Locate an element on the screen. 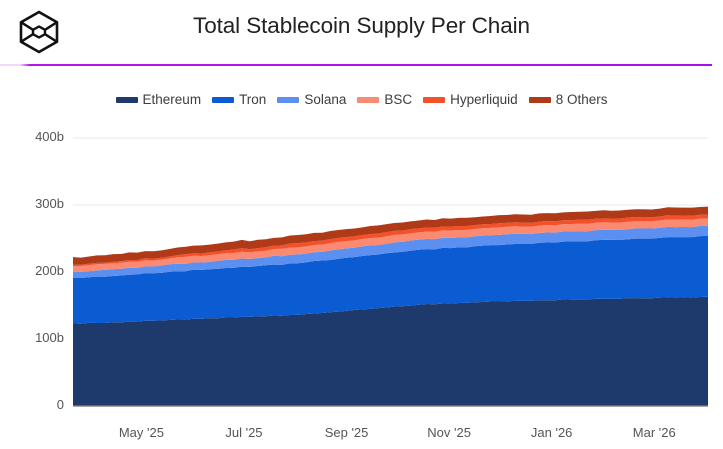  legend-item-solana: Solana is located at coordinates (311, 99).